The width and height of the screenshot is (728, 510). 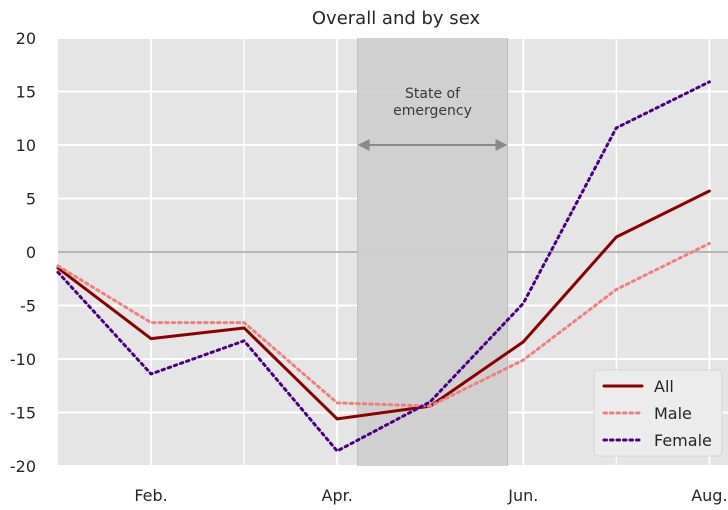 What do you see at coordinates (337, 495) in the screenshot?
I see `x-tick-label-1: Apr.` at bounding box center [337, 495].